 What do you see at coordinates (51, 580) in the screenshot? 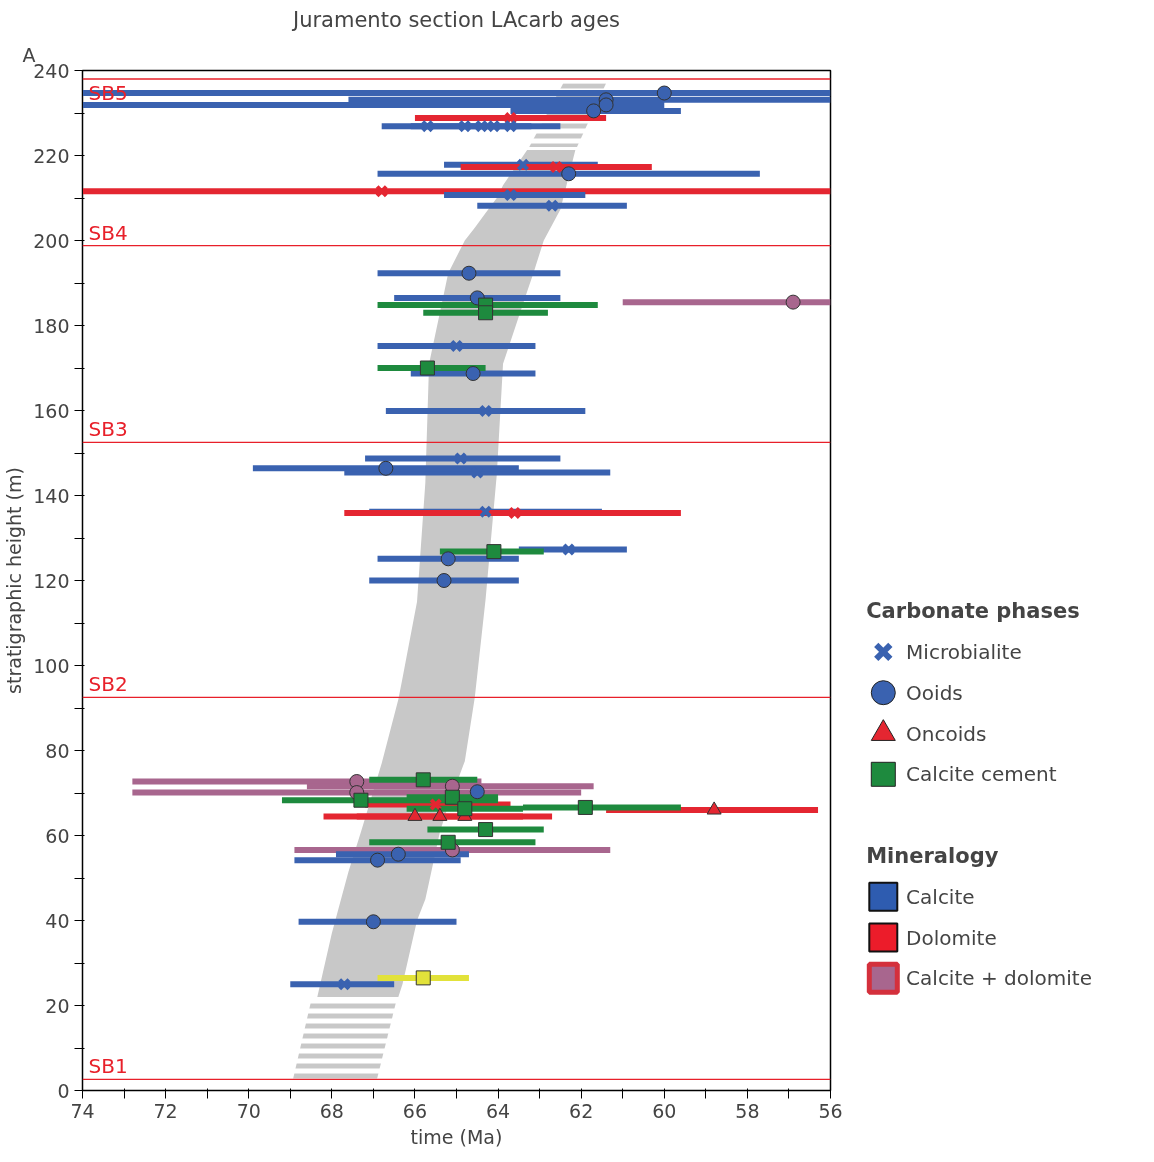
I see `y-tick-label: 120` at bounding box center [51, 580].